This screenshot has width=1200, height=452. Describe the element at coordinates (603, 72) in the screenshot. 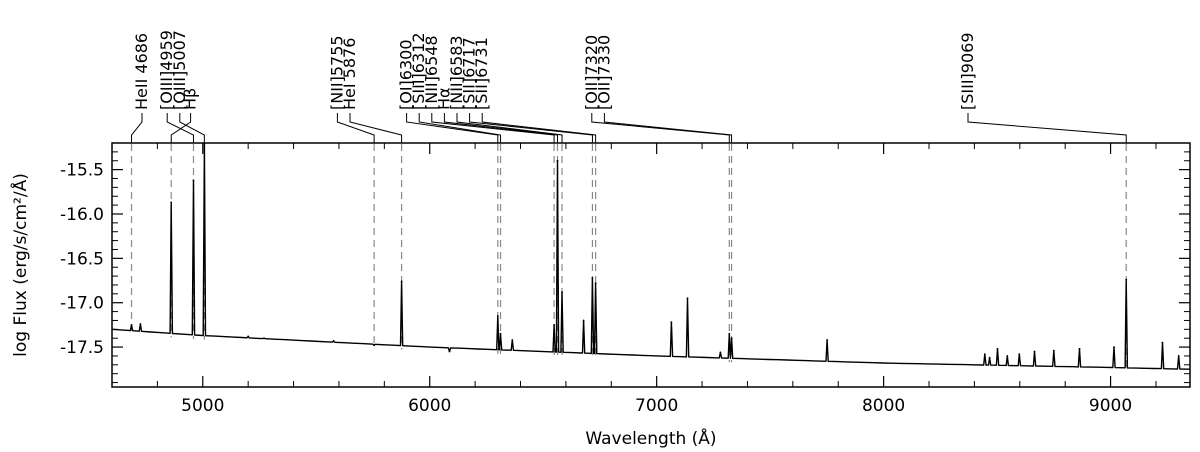

I see `line-label: [OII]7330` at that location.